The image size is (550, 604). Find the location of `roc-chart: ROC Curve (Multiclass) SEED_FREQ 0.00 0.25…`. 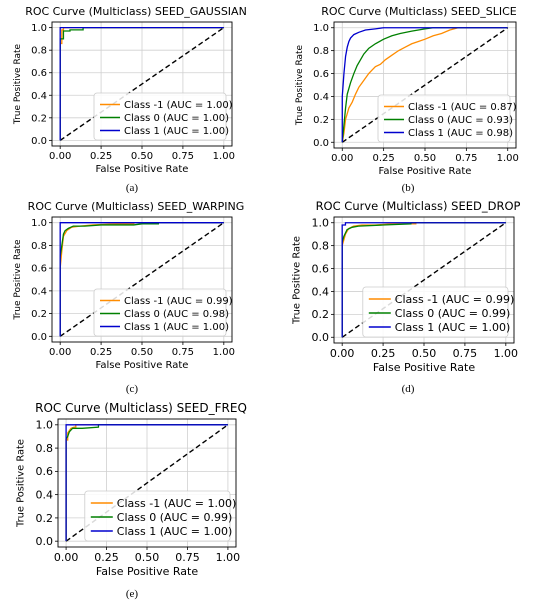

roc-chart: ROC Curve (Multiclass) SEED_FREQ 0.00 0.25… is located at coordinates (131, 489).